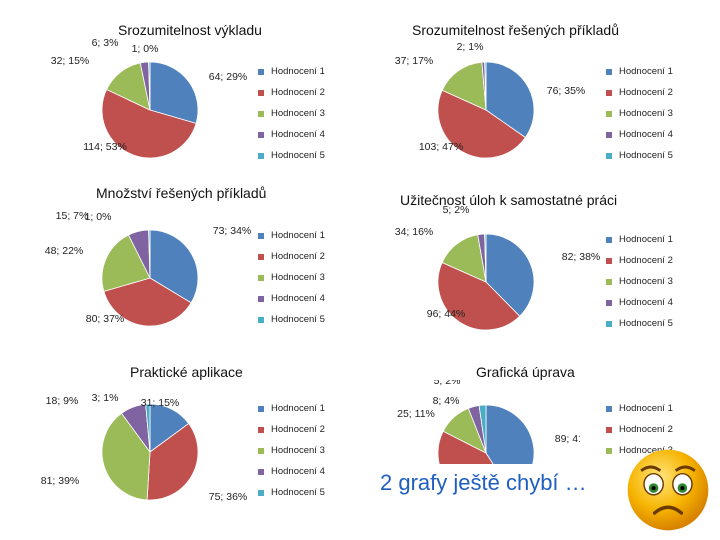 This screenshot has width=720, height=540. I want to click on data-label: 64; 29%, so click(228, 77).